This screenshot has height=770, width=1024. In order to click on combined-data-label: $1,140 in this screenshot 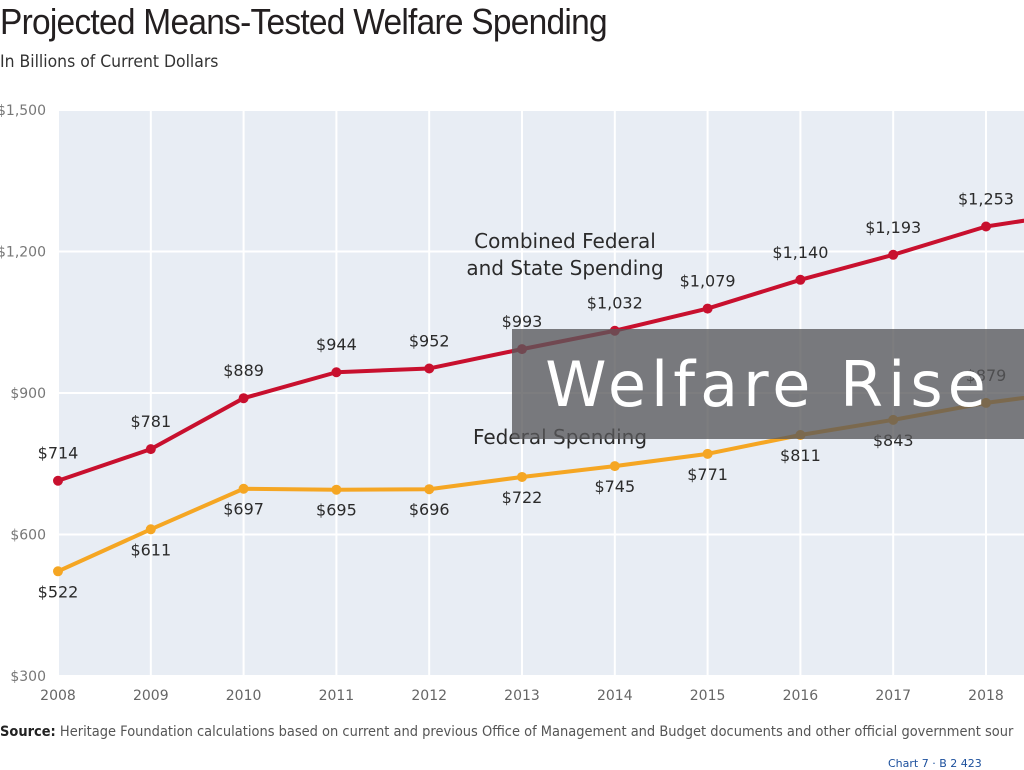, I will do `click(800, 252)`.